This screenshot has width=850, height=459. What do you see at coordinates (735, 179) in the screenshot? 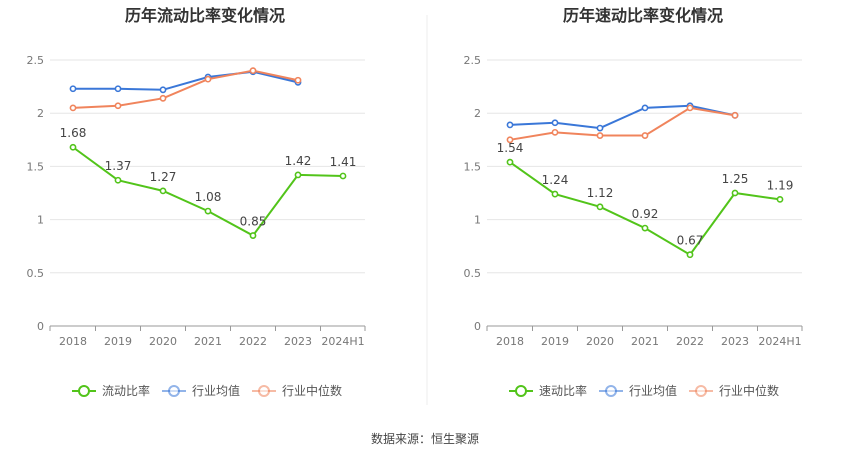
I see `data-label: 1.25` at bounding box center [735, 179].